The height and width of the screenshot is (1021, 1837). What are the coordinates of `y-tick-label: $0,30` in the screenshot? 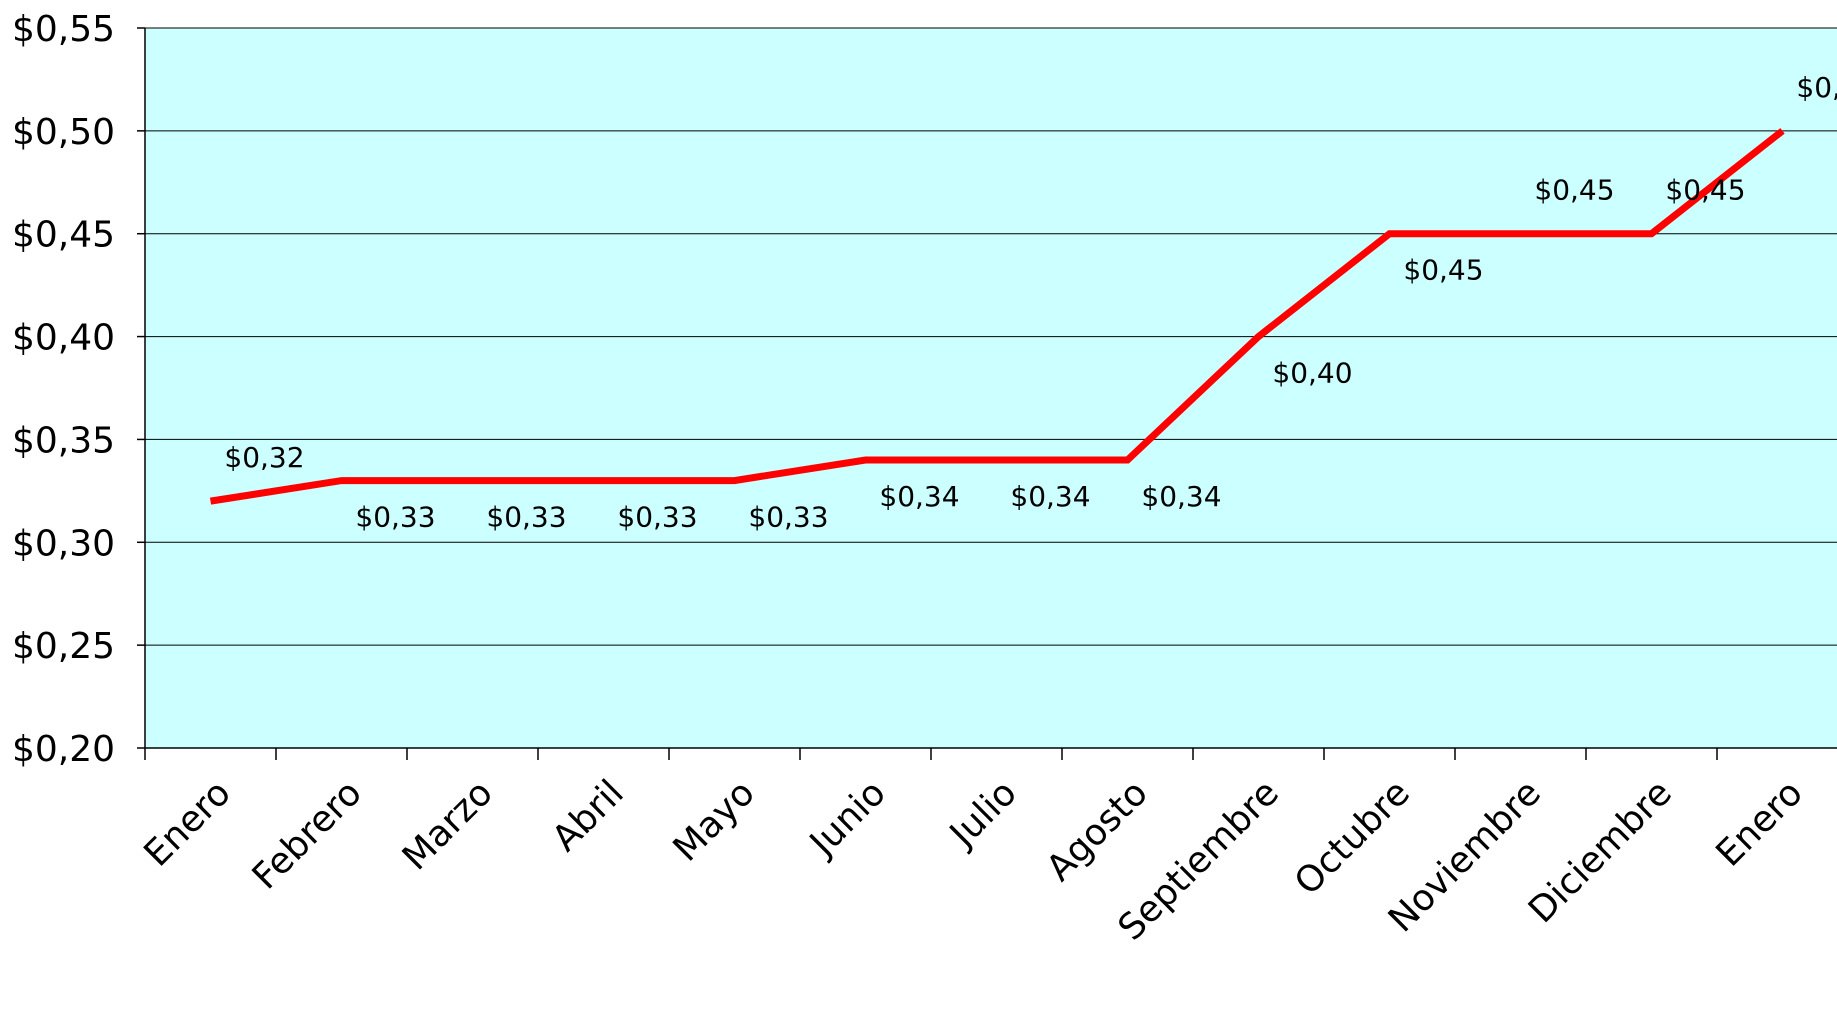 It's located at (63, 543).